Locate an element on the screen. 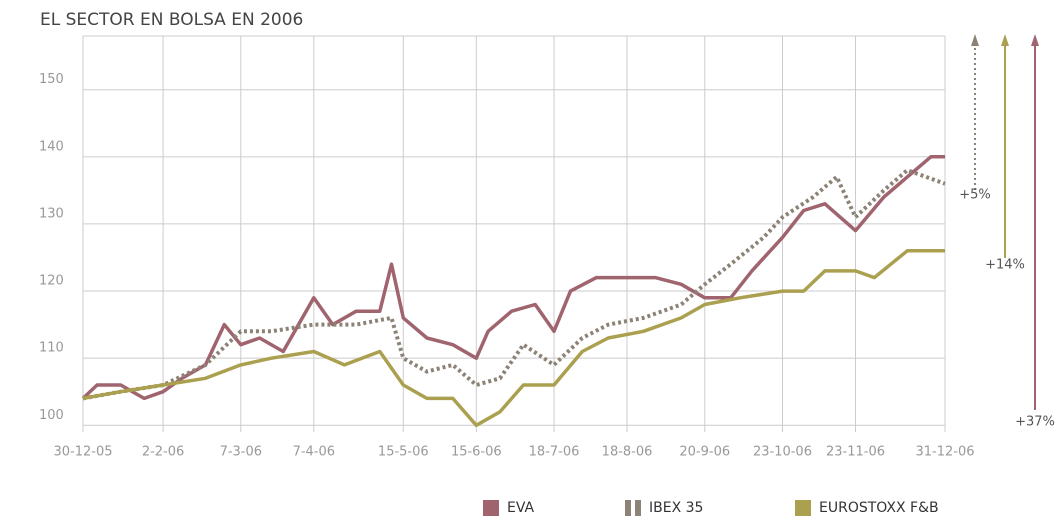 The width and height of the screenshot is (1055, 526). chart-title: EL SECTOR EN BOLSA EN 2006 is located at coordinates (171, 20).